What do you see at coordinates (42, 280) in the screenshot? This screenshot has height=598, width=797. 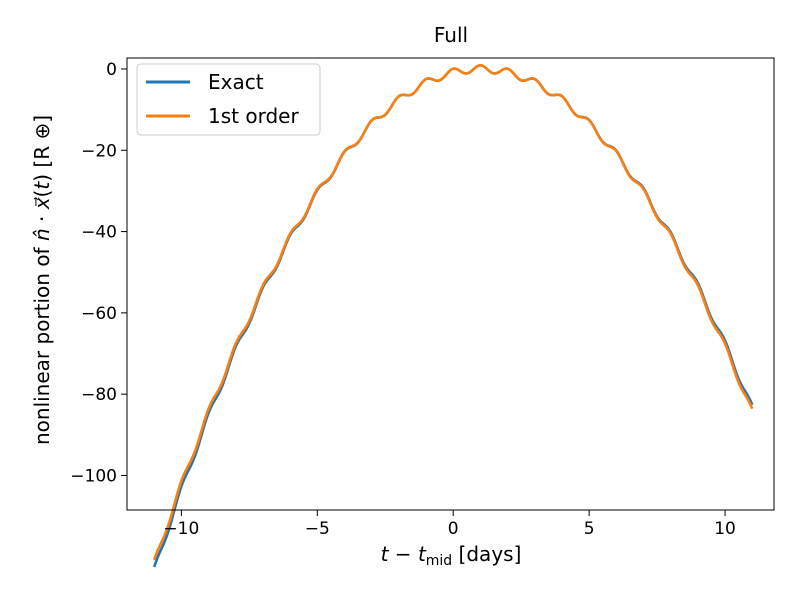 I see `y-axis-label: nonlinear portion of n̂ · x⃗(t) [R ⊕]` at bounding box center [42, 280].